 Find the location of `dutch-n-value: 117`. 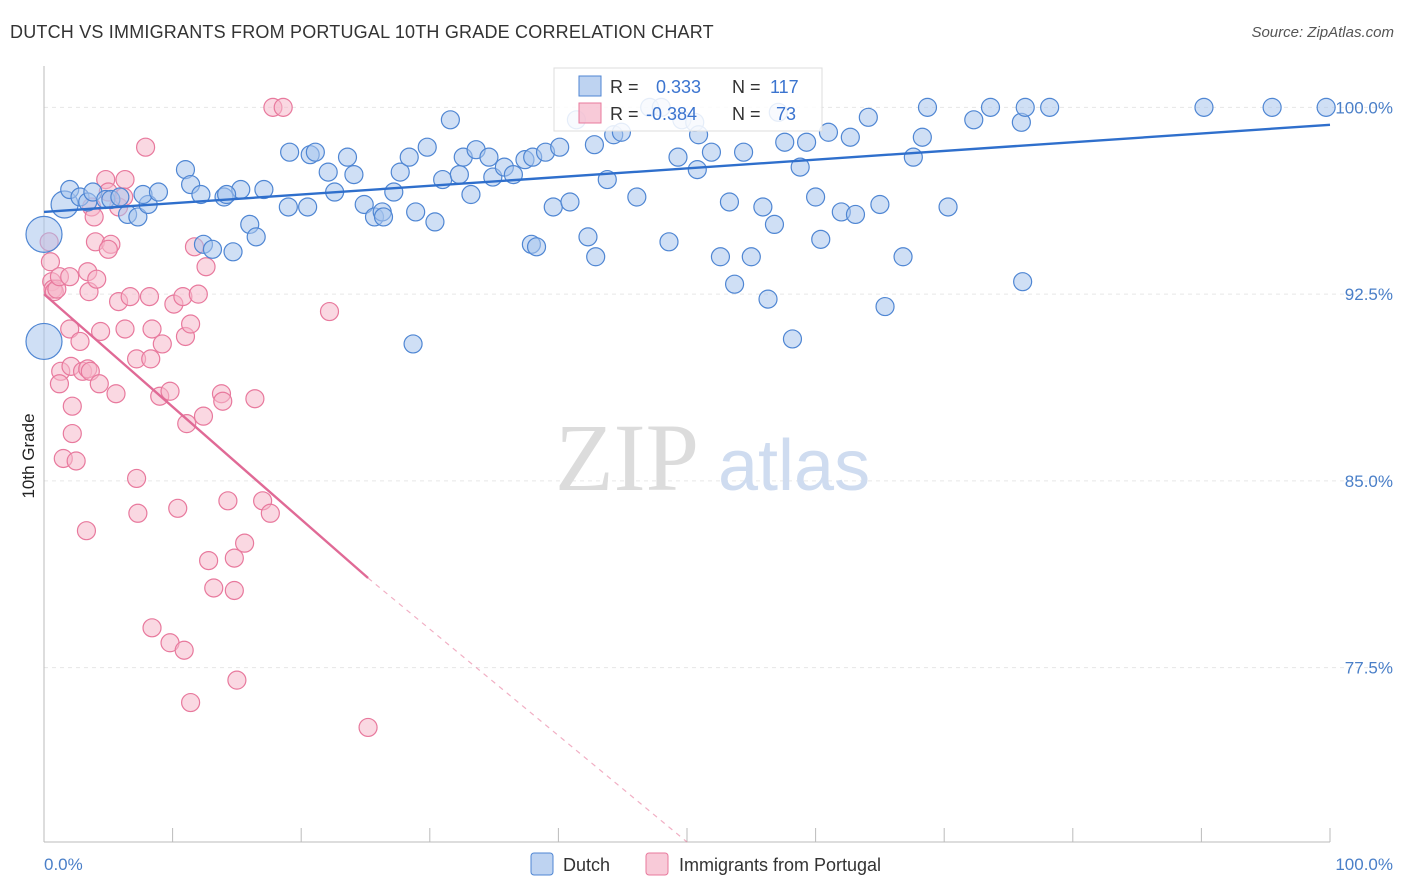

dutch-n-value: 117 is located at coordinates (784, 87).